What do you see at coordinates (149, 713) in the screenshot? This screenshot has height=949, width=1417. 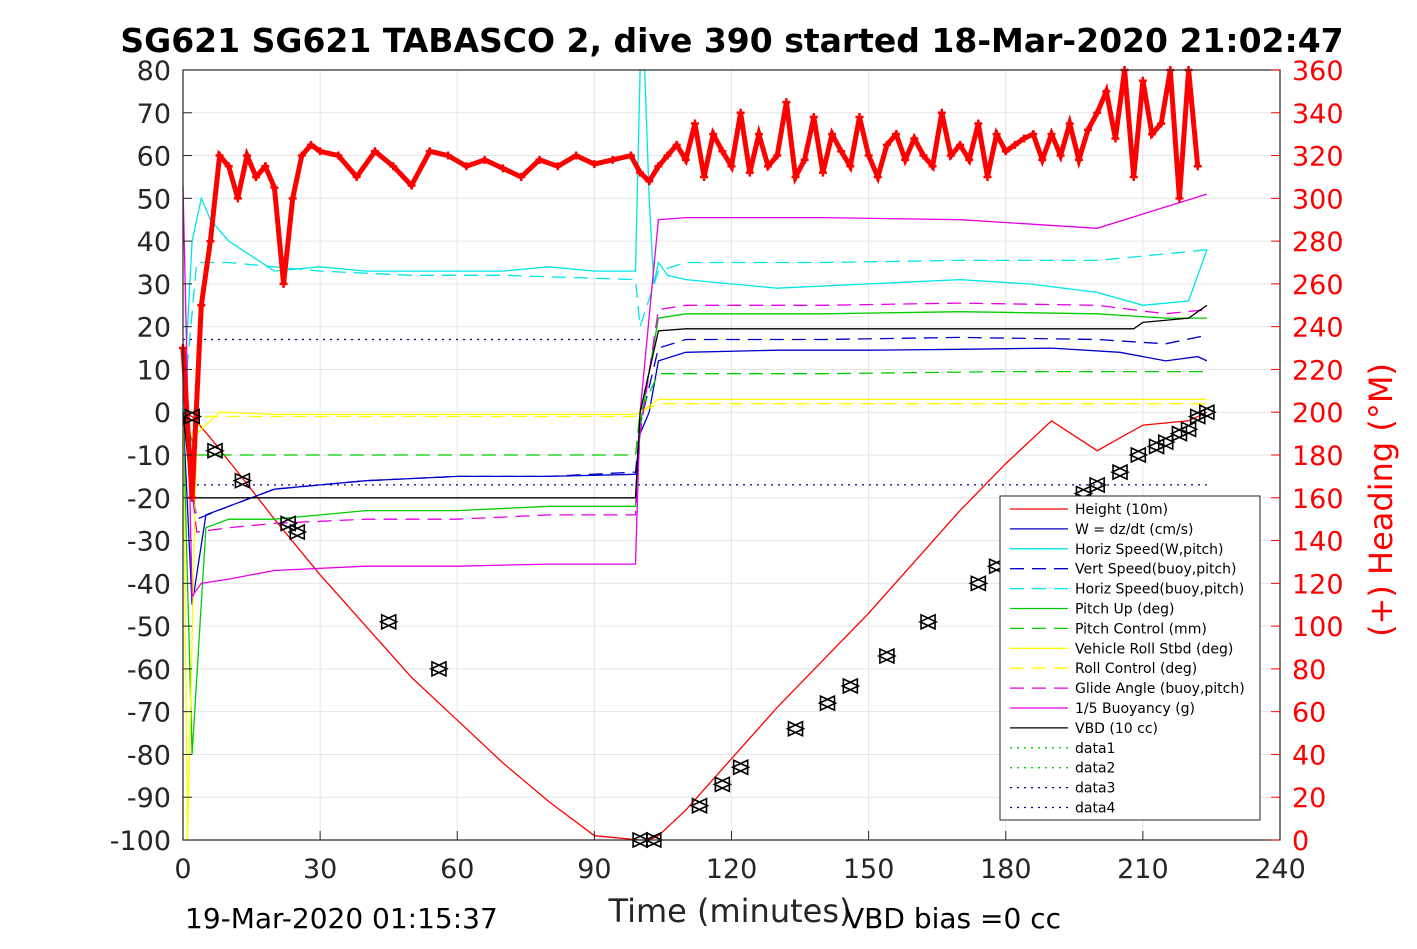 I see `y-left-tick-label: -70` at bounding box center [149, 713].